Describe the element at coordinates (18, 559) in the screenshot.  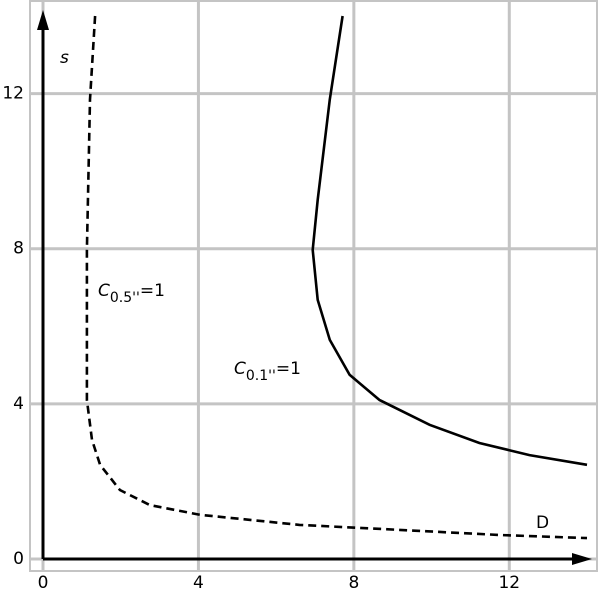
I see `y-tick-label: 0` at that location.